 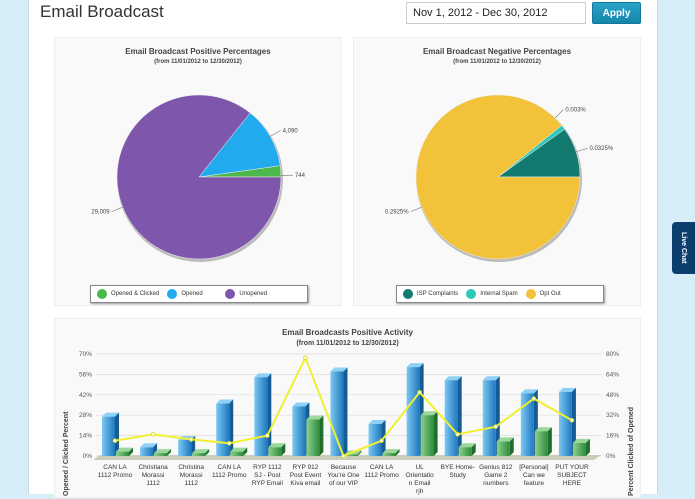 I want to click on date-range-input, so click(x=496, y=13).